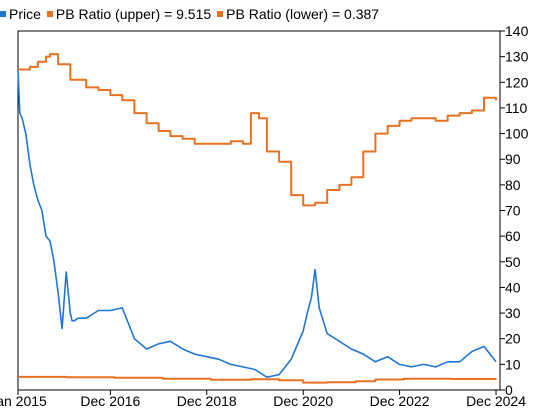  I want to click on y-tick-label: 60, so click(513, 236).